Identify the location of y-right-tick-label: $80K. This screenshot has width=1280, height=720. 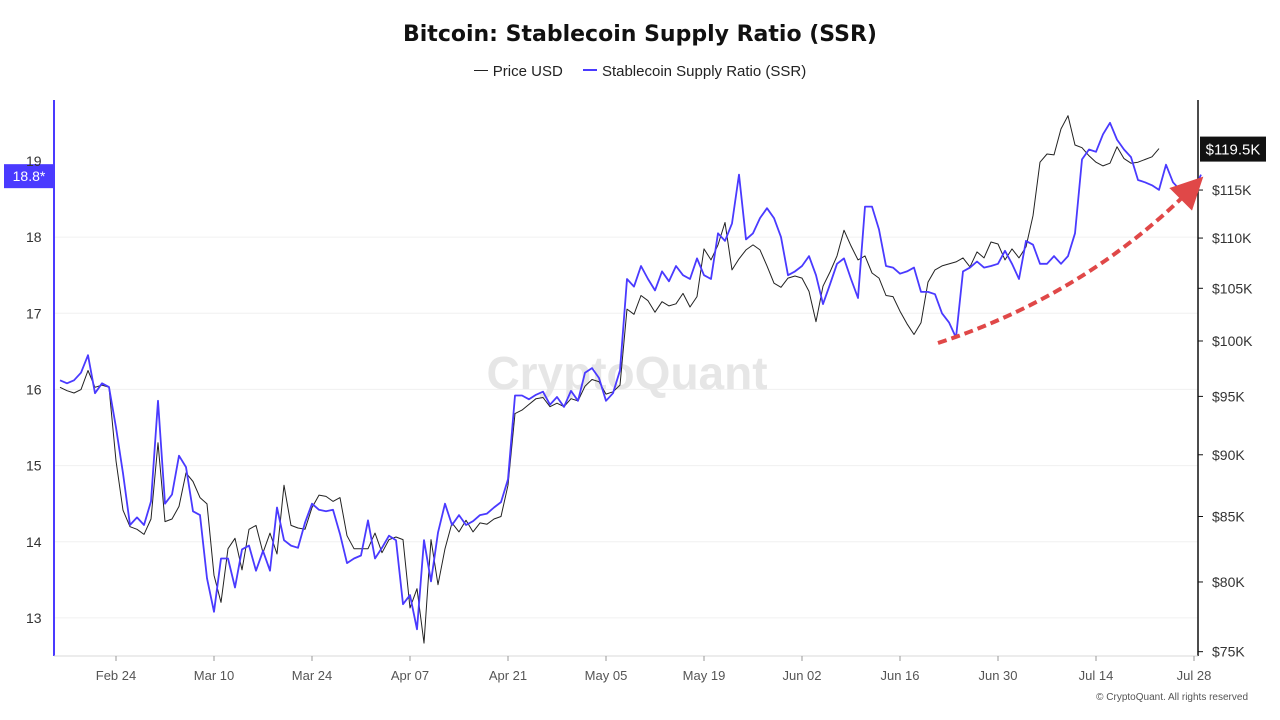
(1228, 582).